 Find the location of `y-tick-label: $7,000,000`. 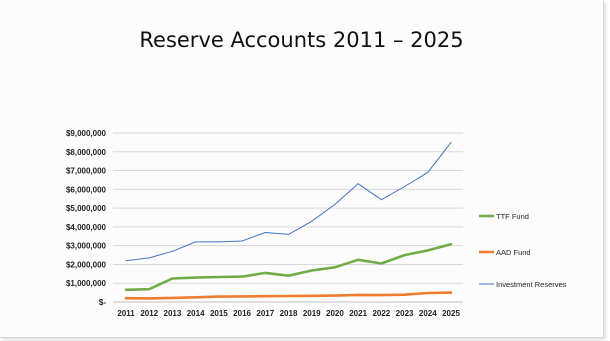

y-tick-label: $7,000,000 is located at coordinates (86, 171).